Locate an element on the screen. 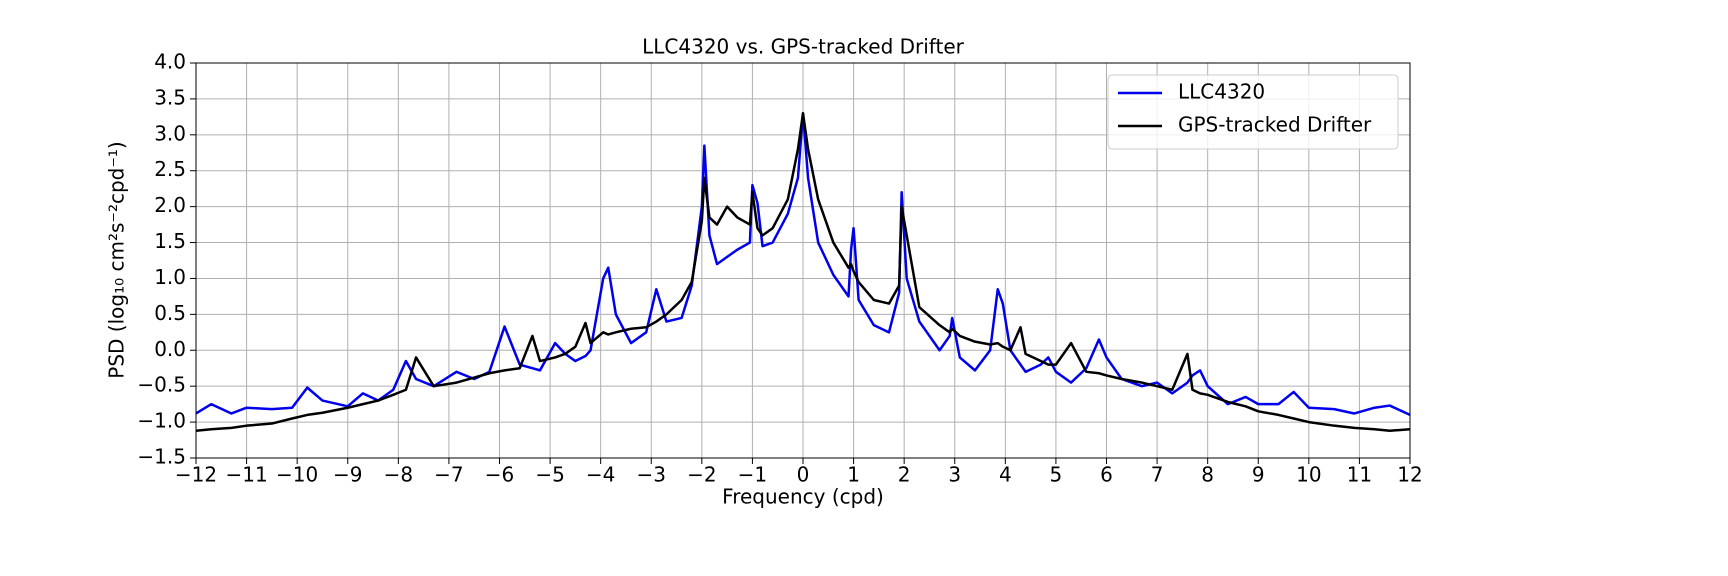  x-tick-label: 11 is located at coordinates (1359, 475).